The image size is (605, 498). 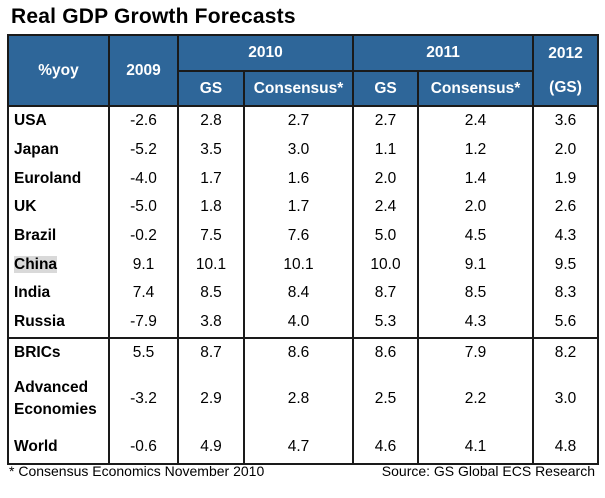 I want to click on value-cell: -7.9, so click(x=143, y=322).